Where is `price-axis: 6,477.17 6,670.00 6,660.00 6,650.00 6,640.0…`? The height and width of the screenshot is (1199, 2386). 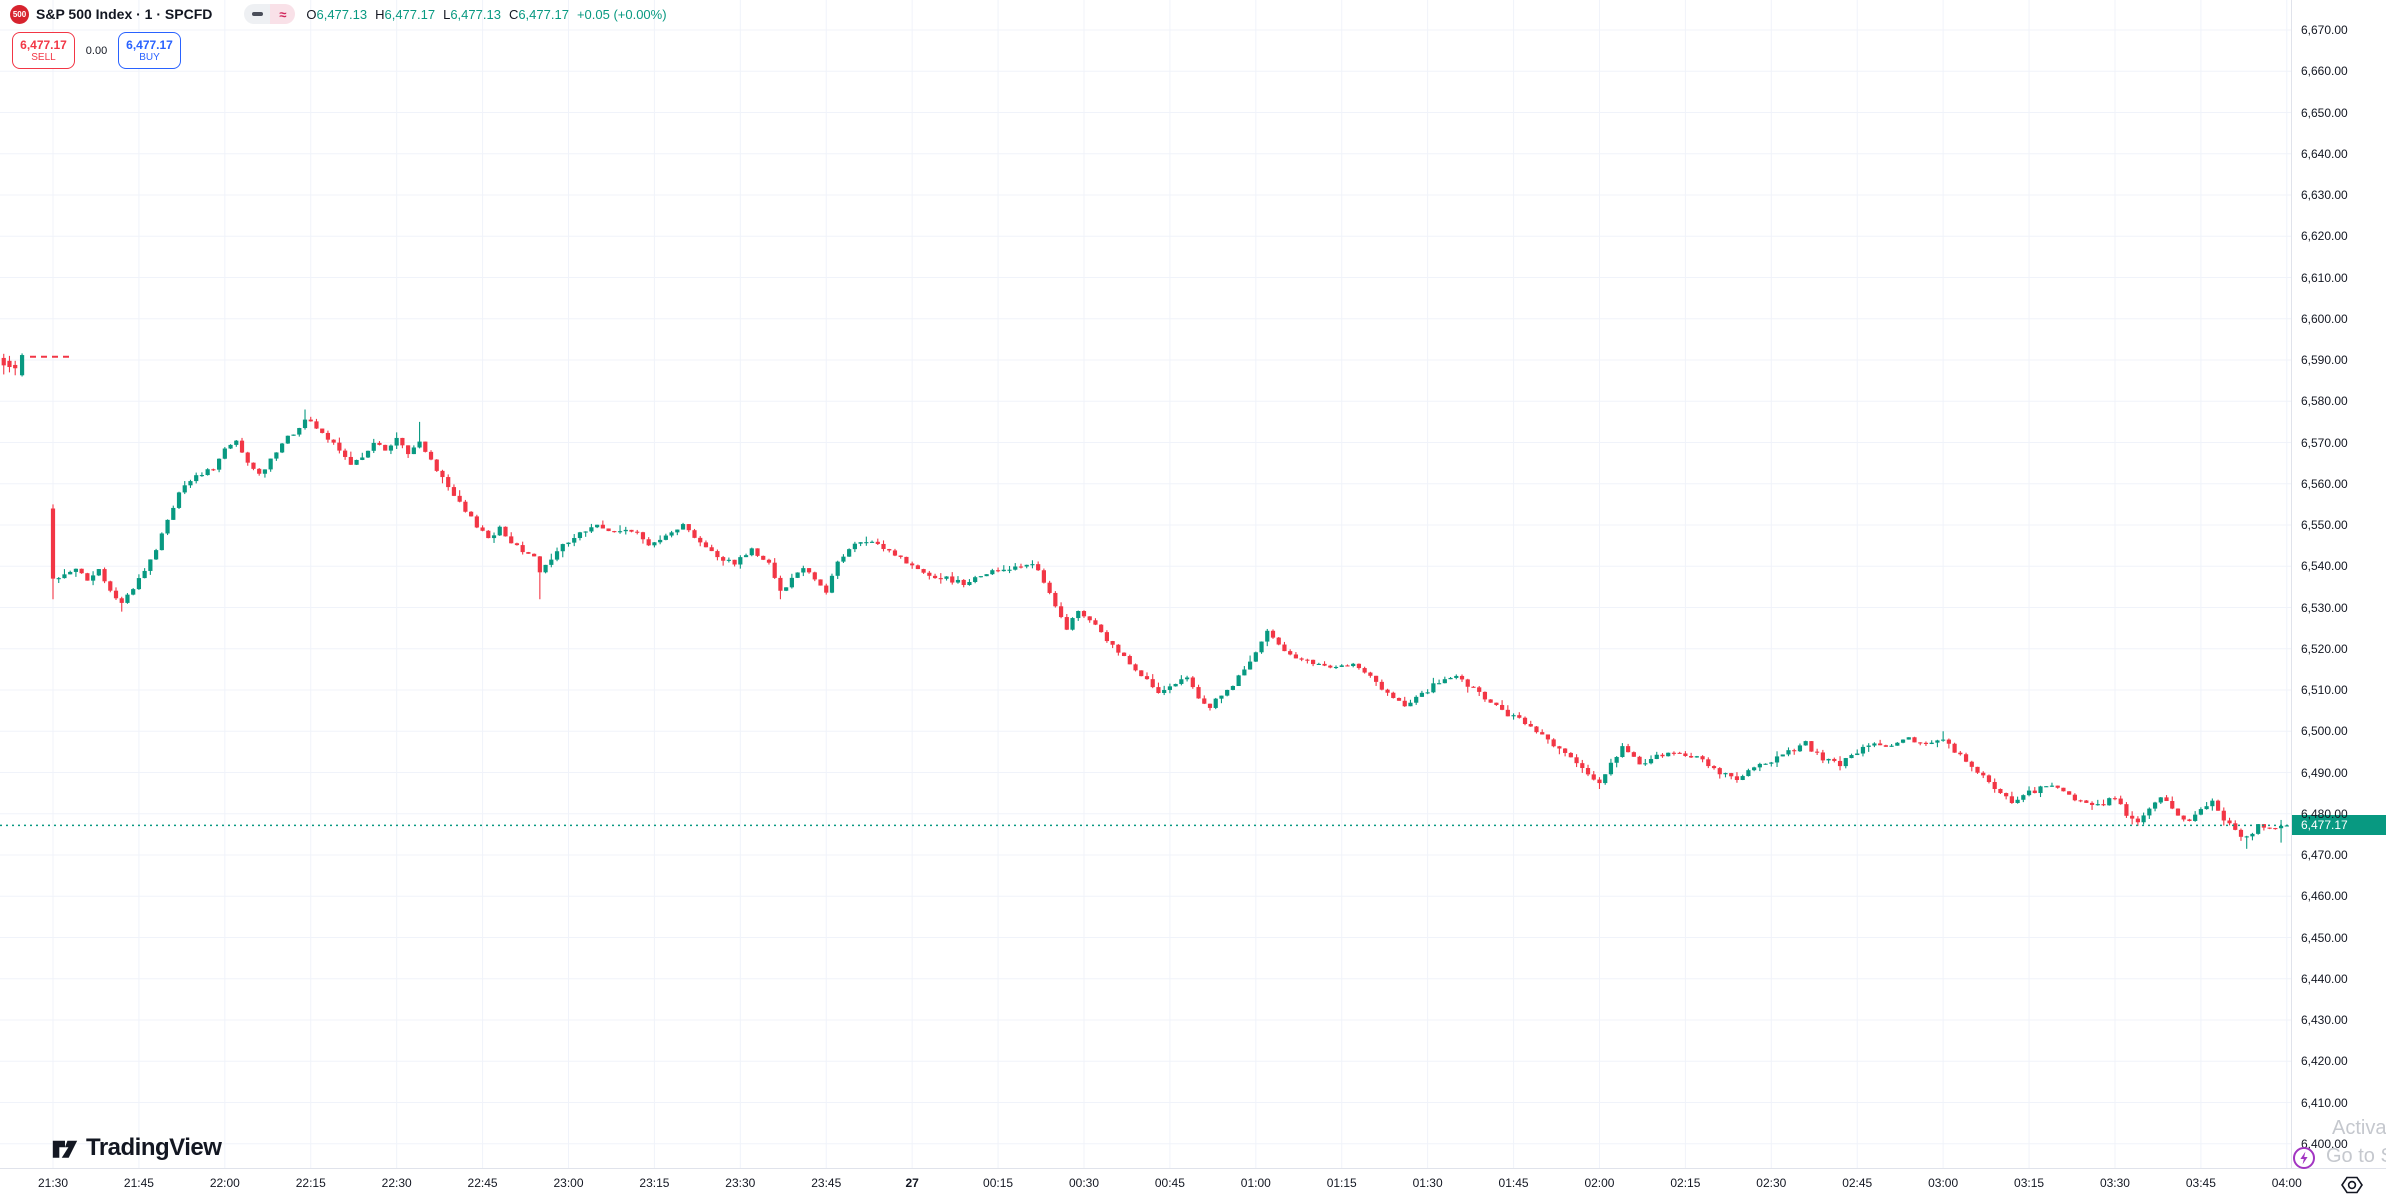 price-axis: 6,477.17 6,670.00 6,660.00 6,650.00 6,640.0… is located at coordinates (2338, 584).